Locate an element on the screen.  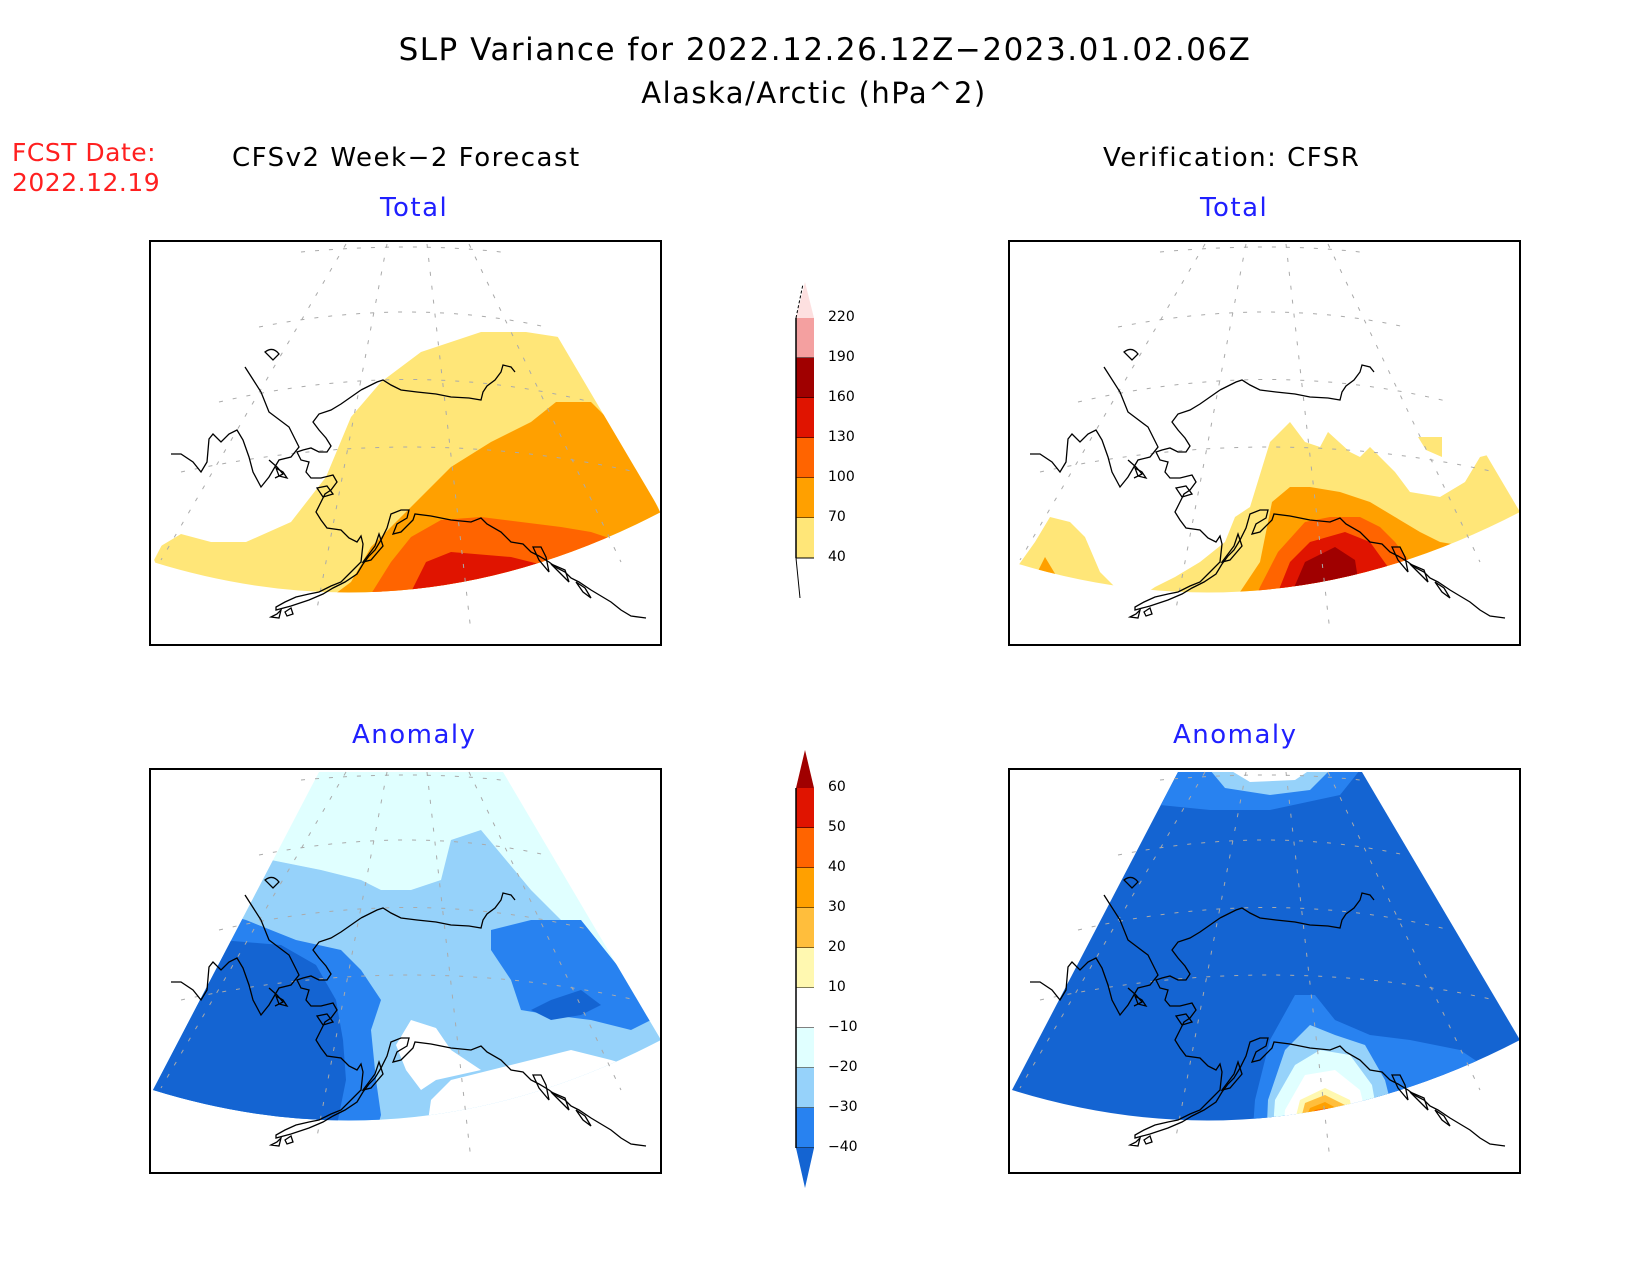
colorbar-tick-label: −40 is located at coordinates (843, 1147).